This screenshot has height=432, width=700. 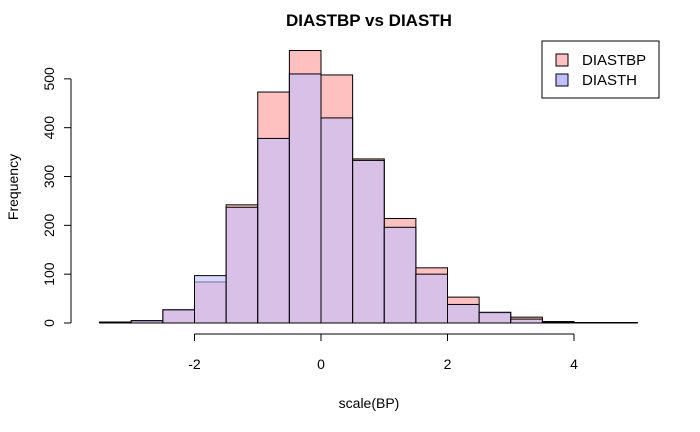 What do you see at coordinates (13, 187) in the screenshot?
I see `y-axis-label: Frequency` at bounding box center [13, 187].